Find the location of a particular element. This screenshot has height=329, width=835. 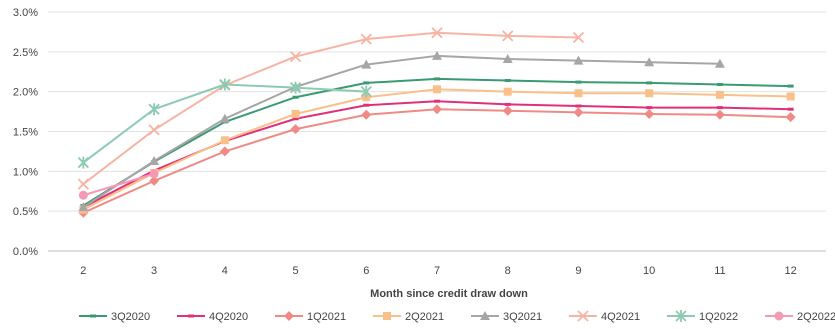

legend-label: 2Q2022 is located at coordinates (816, 317).